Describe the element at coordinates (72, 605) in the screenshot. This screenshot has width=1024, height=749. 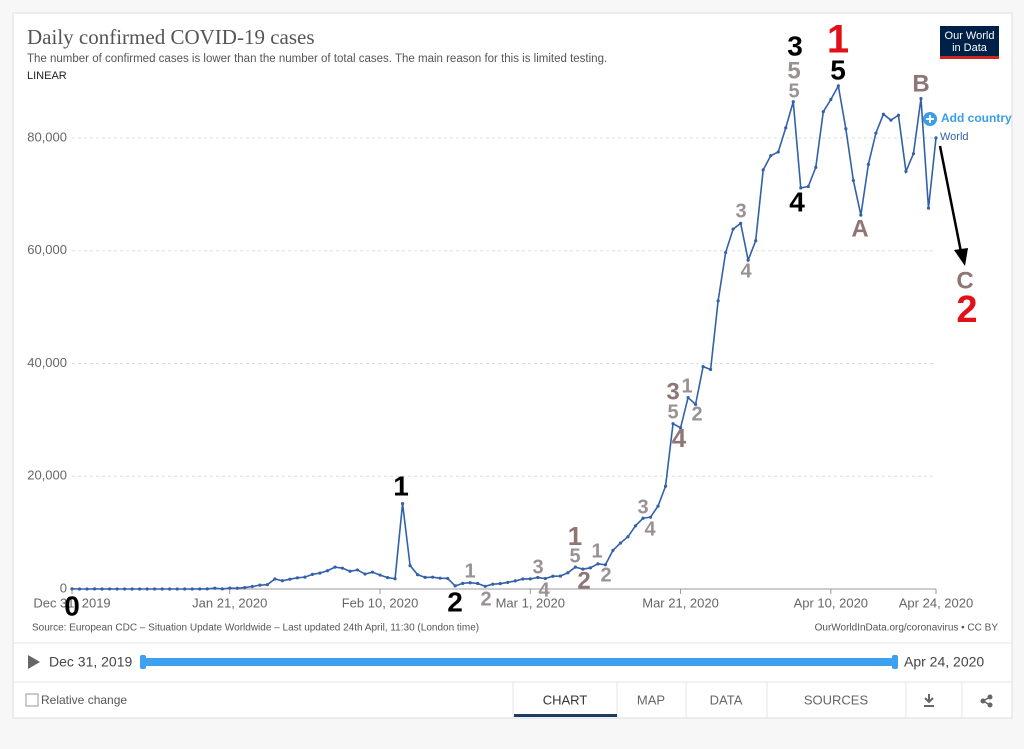
I see `annotation: 0` at that location.